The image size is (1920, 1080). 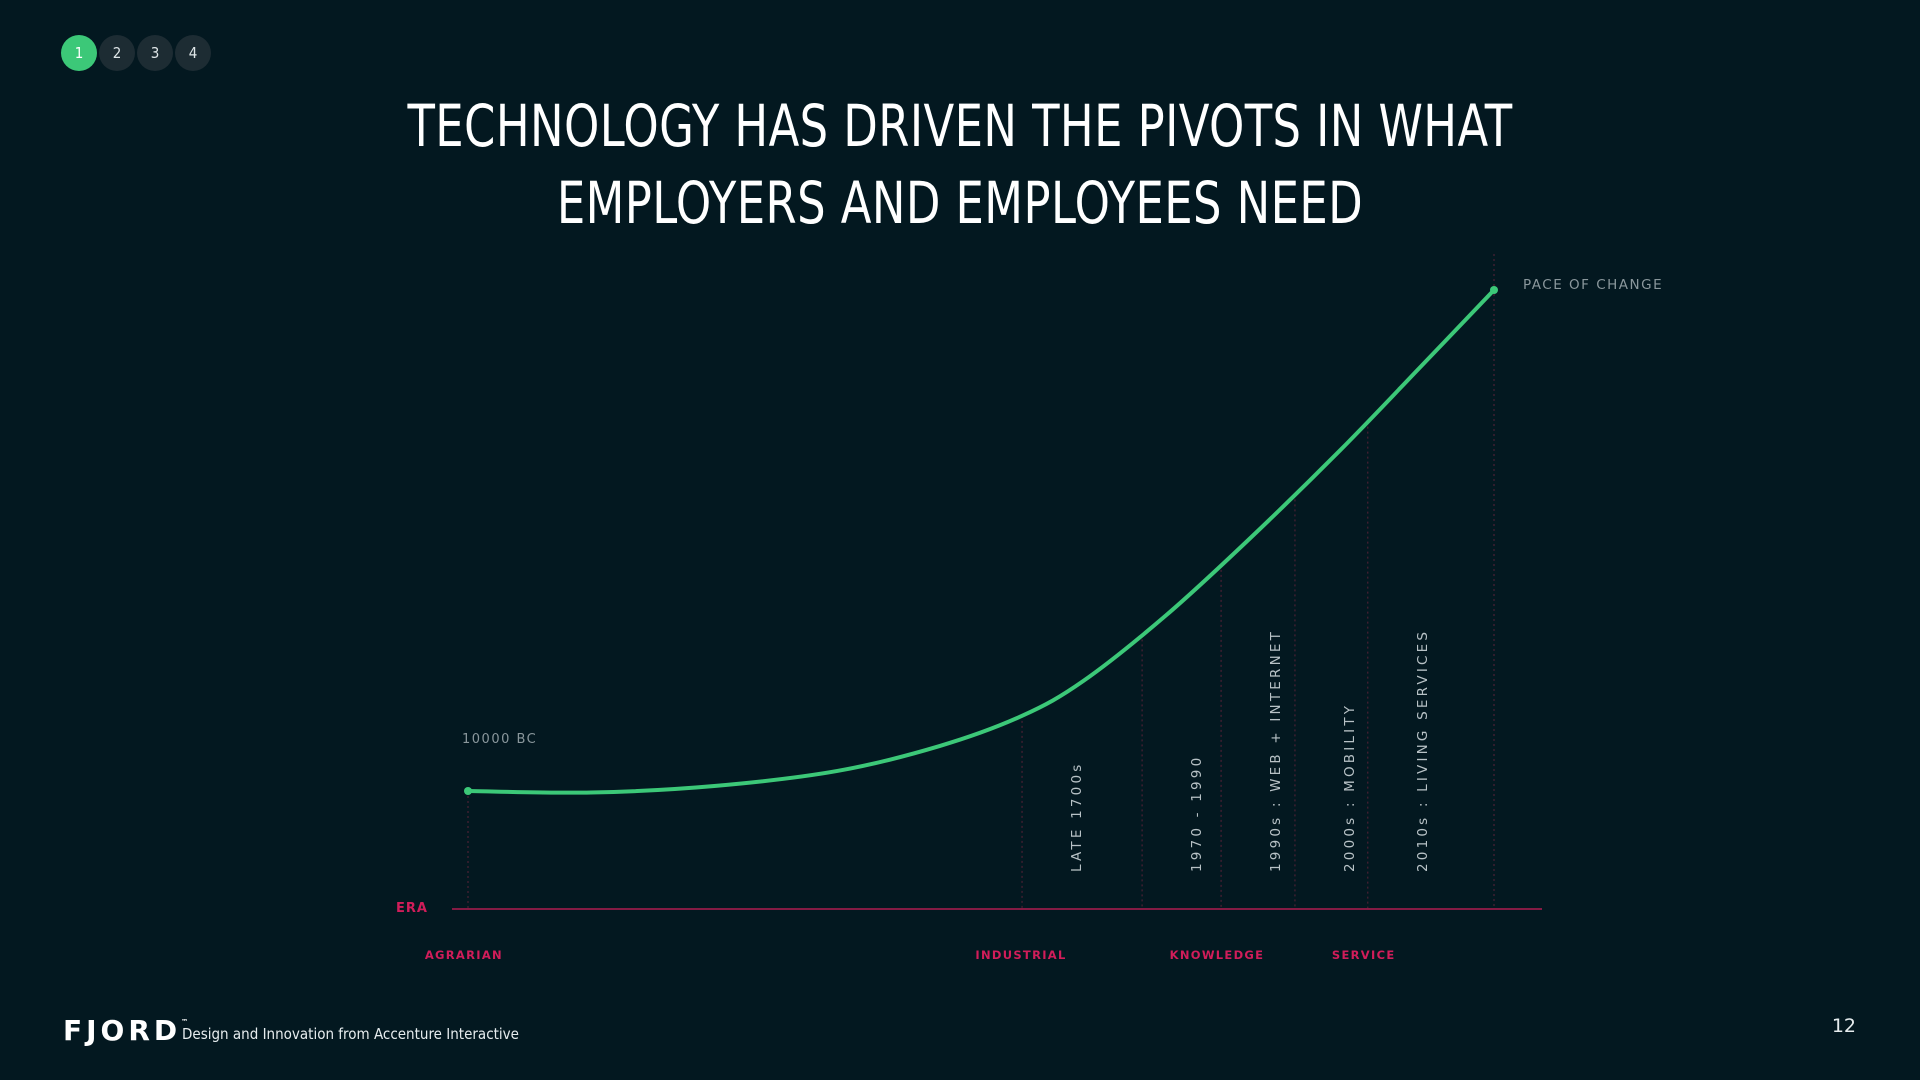 I want to click on start-label: 10000 BC, so click(x=499, y=739).